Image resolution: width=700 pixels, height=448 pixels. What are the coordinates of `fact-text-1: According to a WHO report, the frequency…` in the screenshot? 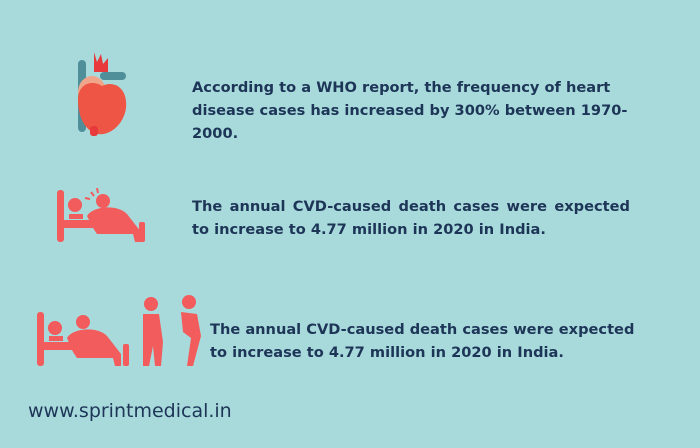 It's located at (410, 110).